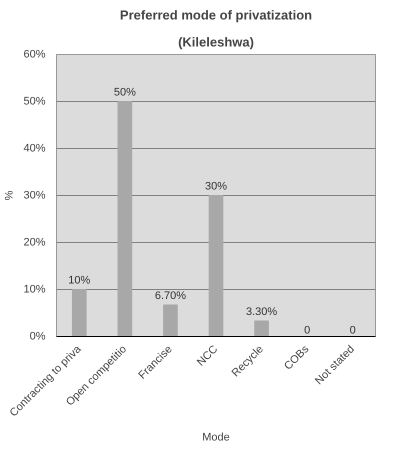 The image size is (401, 452). Describe the element at coordinates (170, 296) in the screenshot. I see `data-label: 6.70%` at that location.